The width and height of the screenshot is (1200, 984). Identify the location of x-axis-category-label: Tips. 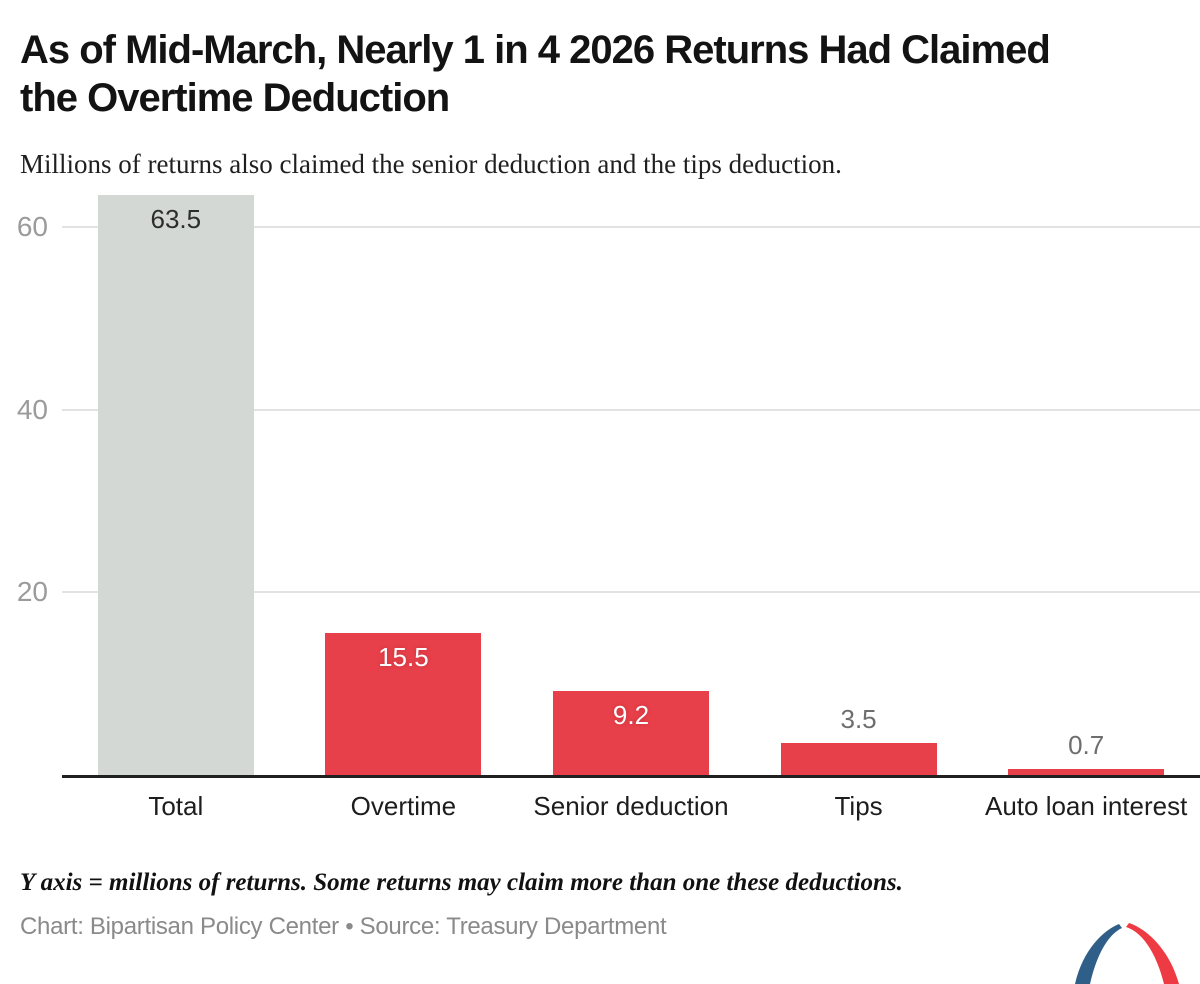
(858, 806).